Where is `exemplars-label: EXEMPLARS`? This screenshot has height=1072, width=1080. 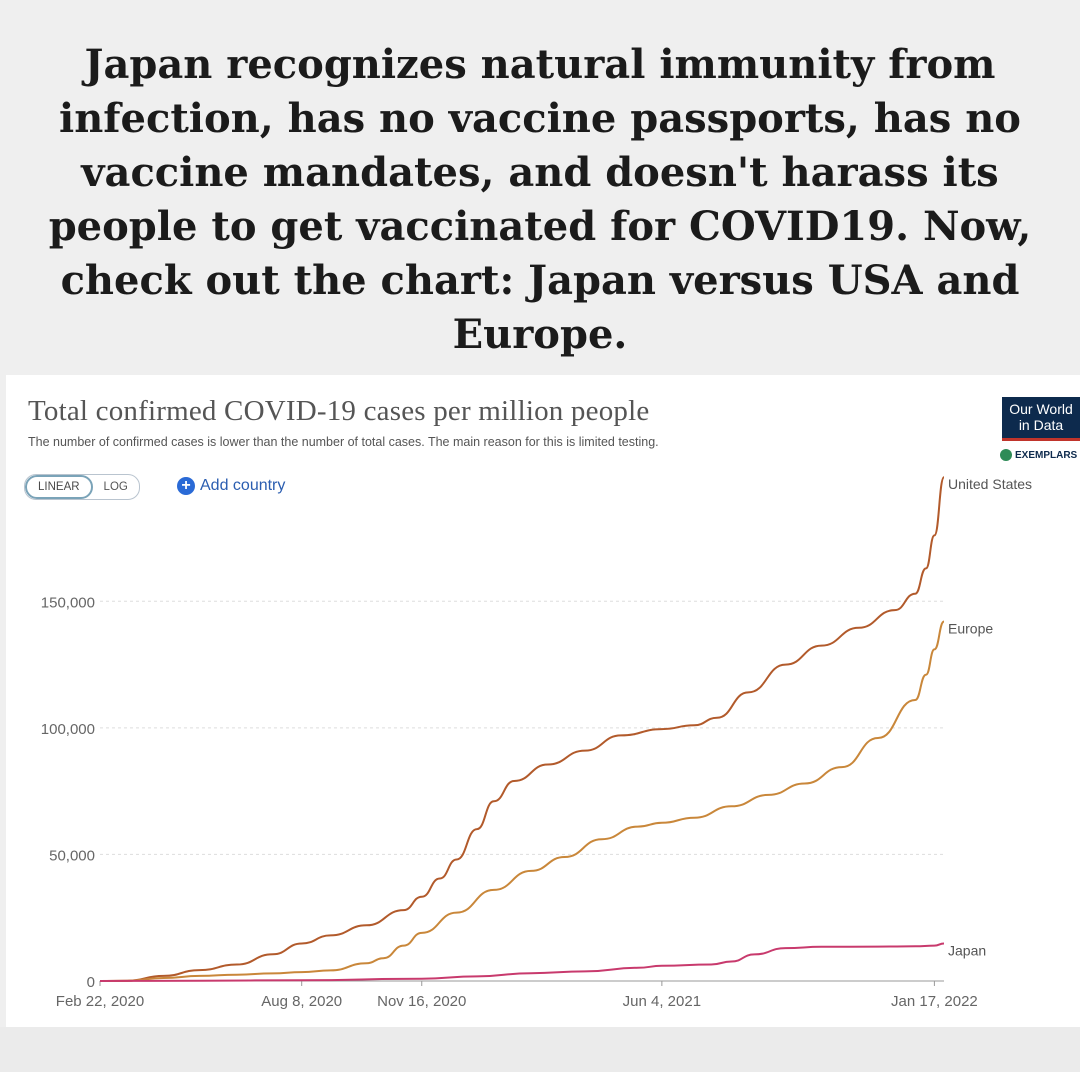
exemplars-label: EXEMPLARS is located at coordinates (1046, 455).